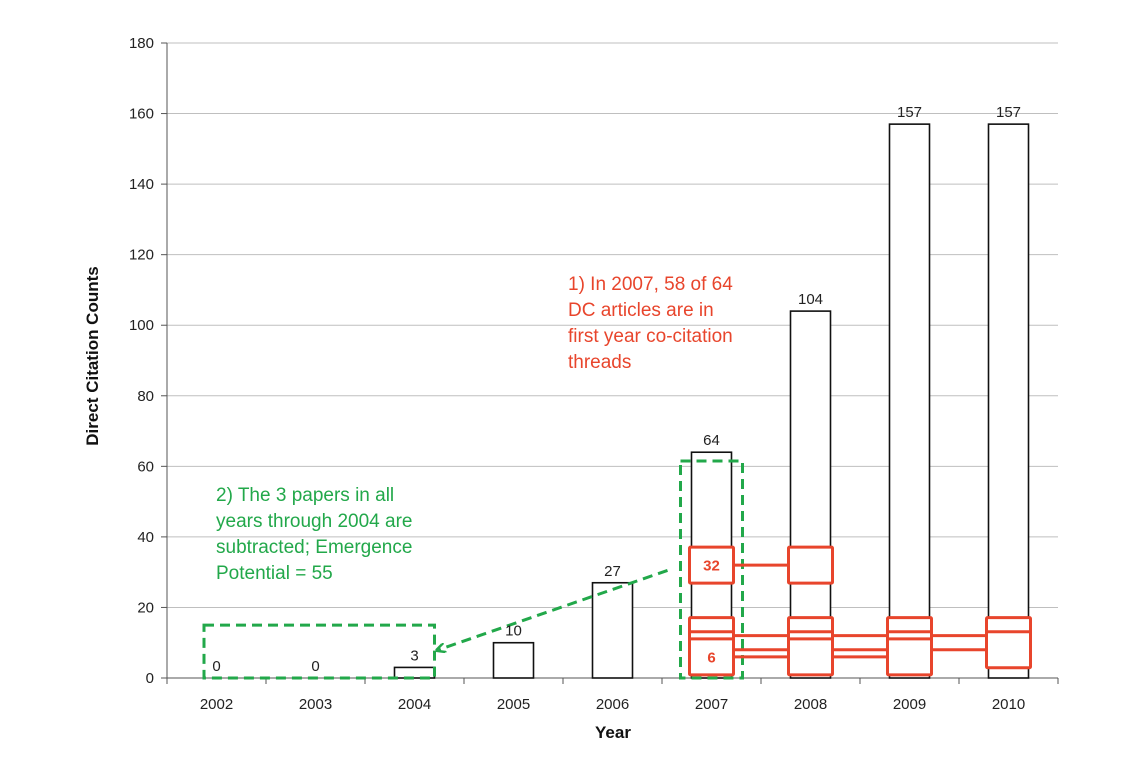 This screenshot has width=1146, height=774. I want to click on bar-2005, so click(513, 660).